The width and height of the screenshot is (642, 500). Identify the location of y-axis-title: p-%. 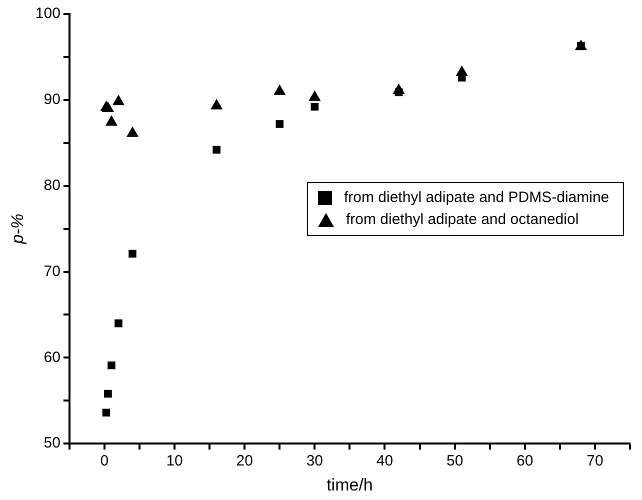
(17, 229).